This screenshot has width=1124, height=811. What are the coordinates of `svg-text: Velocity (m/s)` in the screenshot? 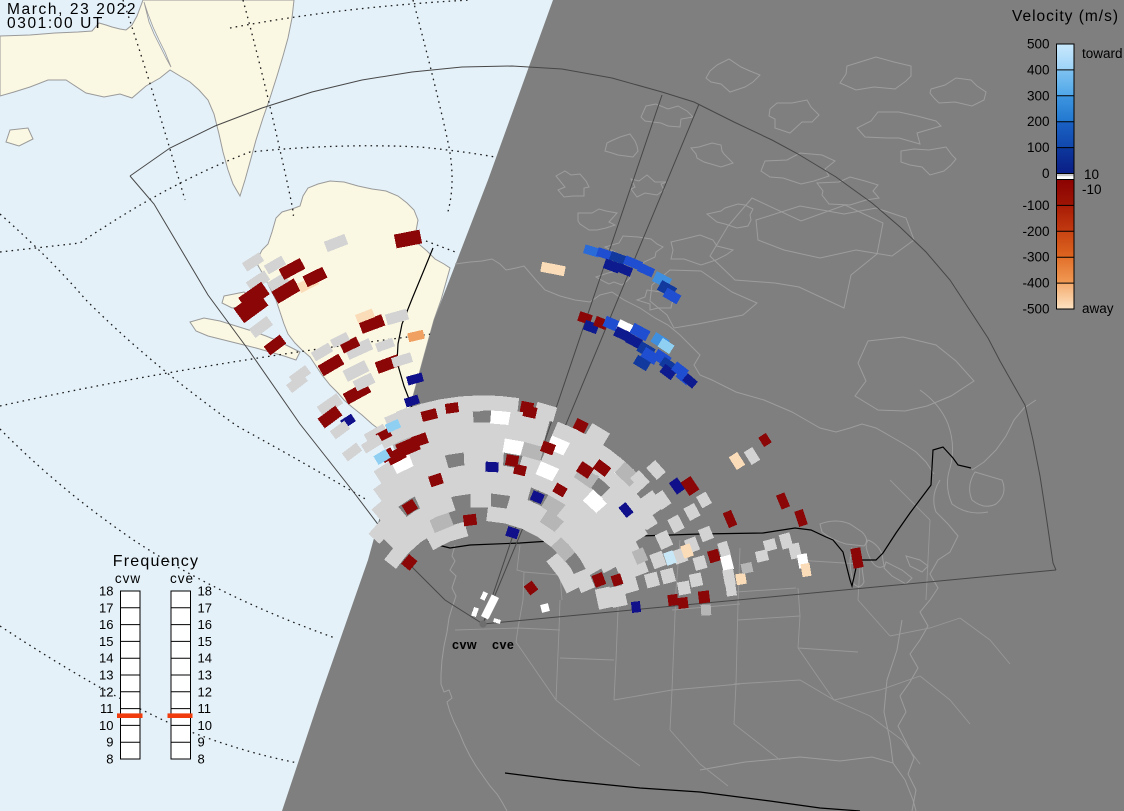 It's located at (1065, 16).